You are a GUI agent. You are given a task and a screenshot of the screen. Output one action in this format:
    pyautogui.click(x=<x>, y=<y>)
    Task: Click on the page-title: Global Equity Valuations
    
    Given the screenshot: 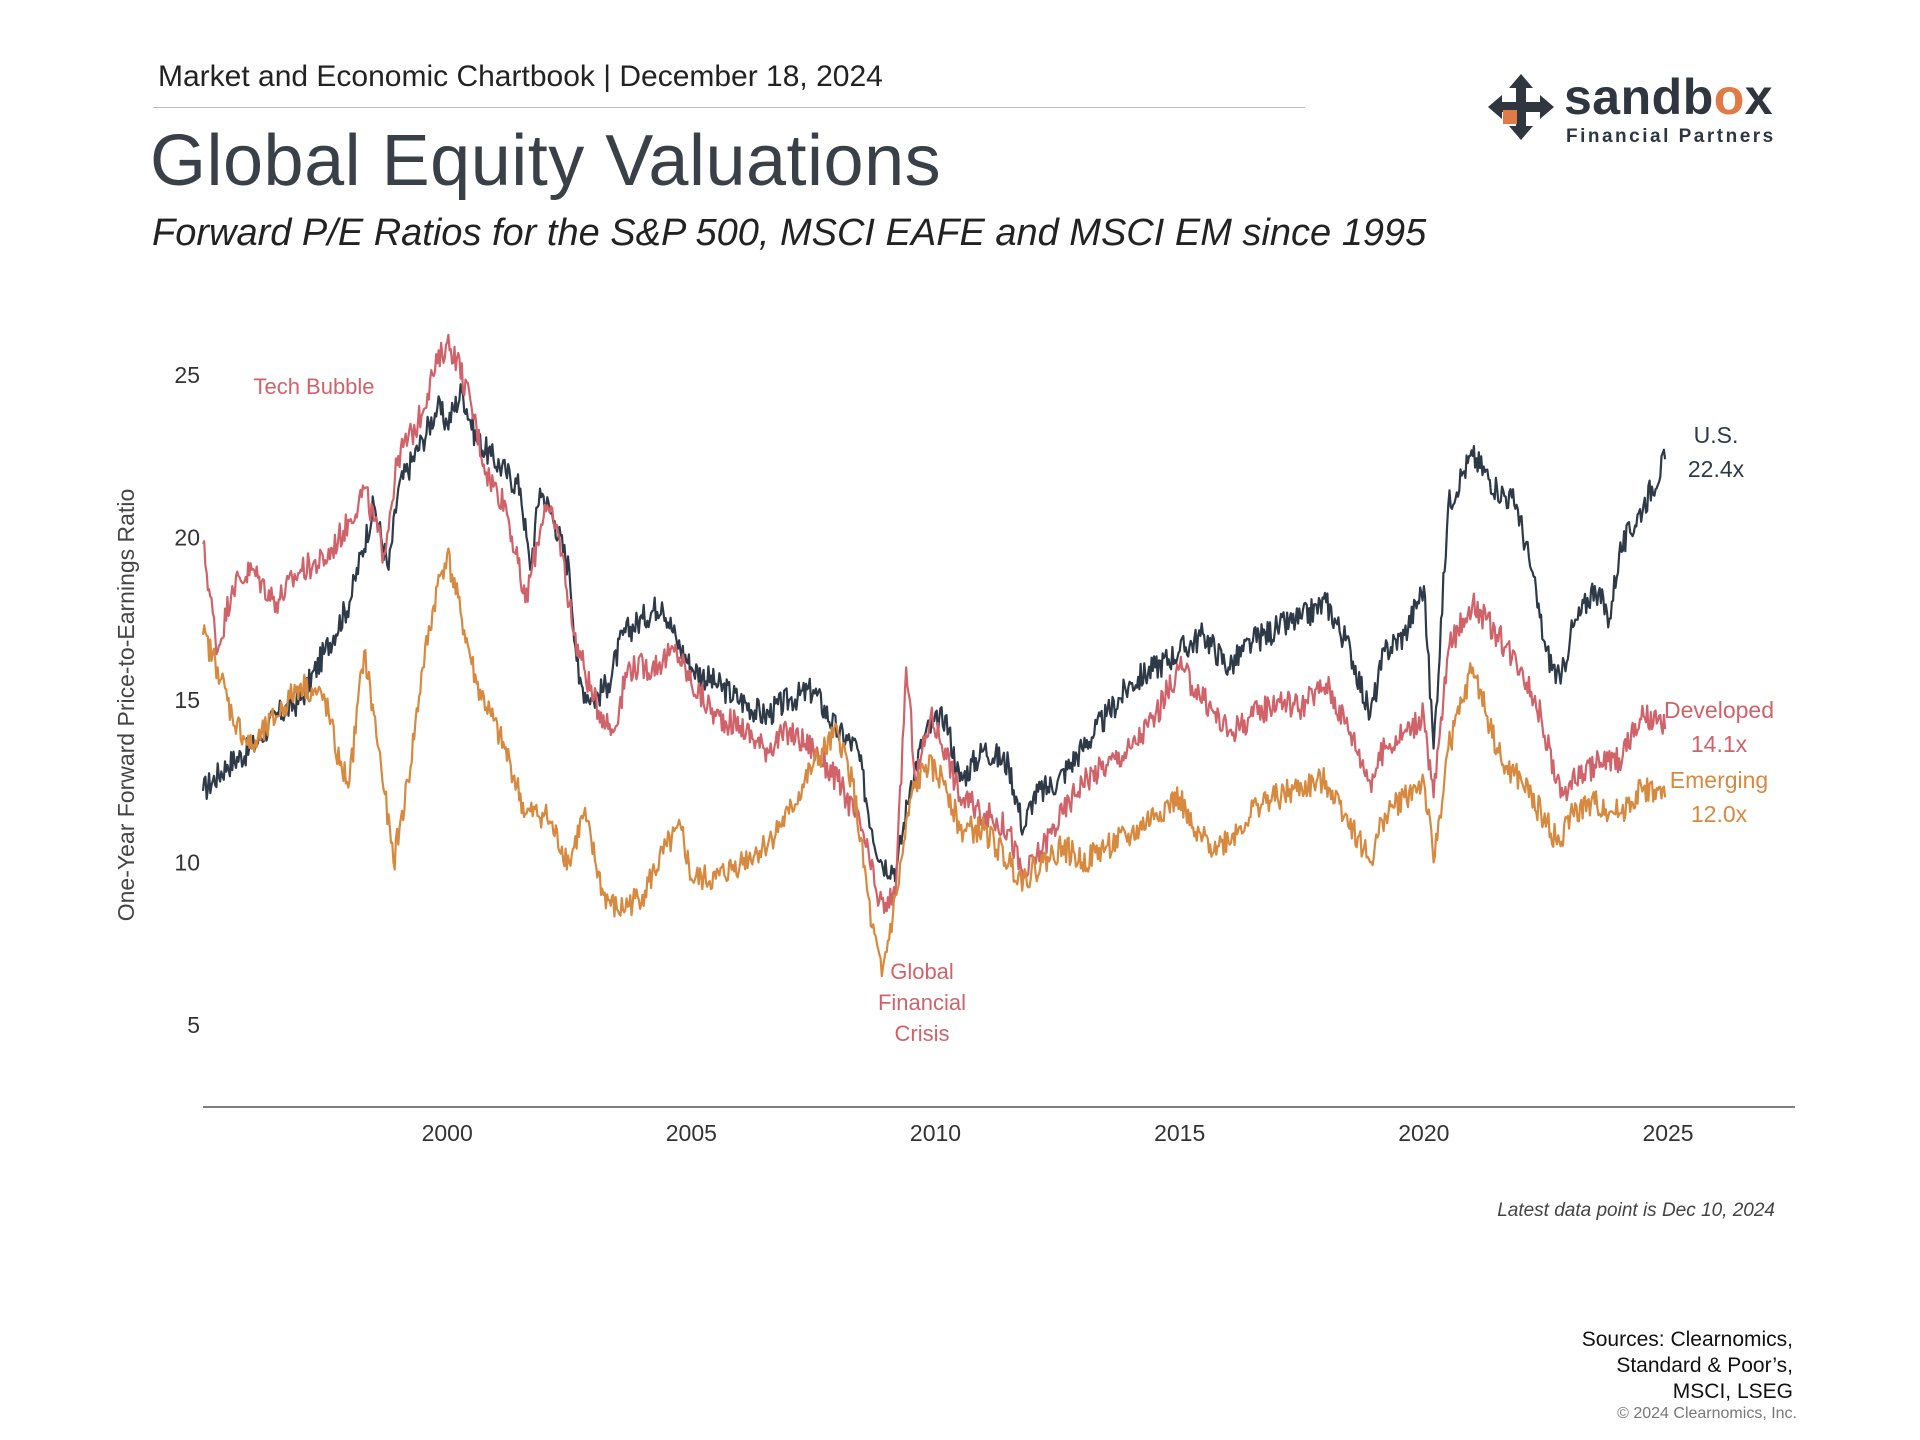 What is the action you would take?
    pyautogui.click(x=546, y=161)
    